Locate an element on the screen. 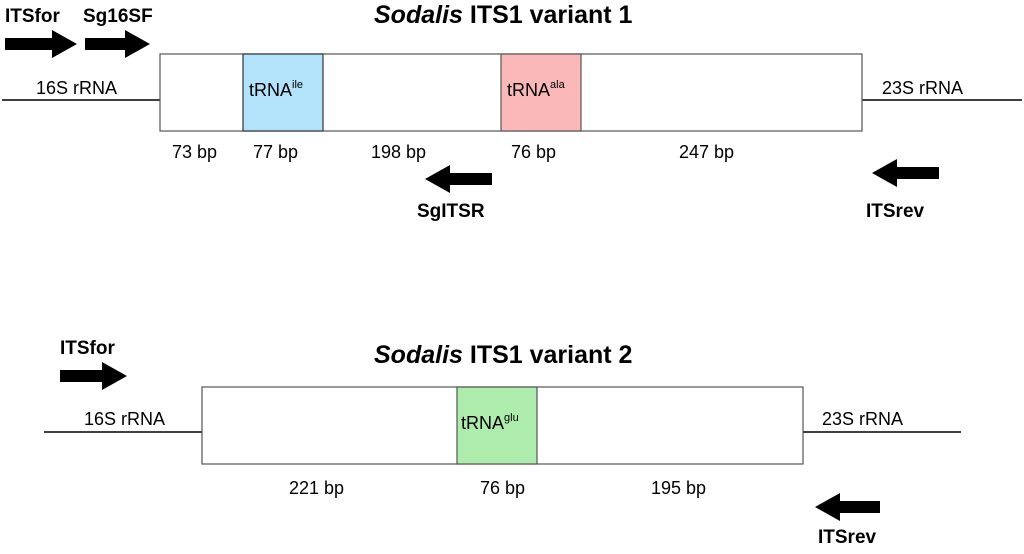  trna-ala-base: tRNA is located at coordinates (529, 90).